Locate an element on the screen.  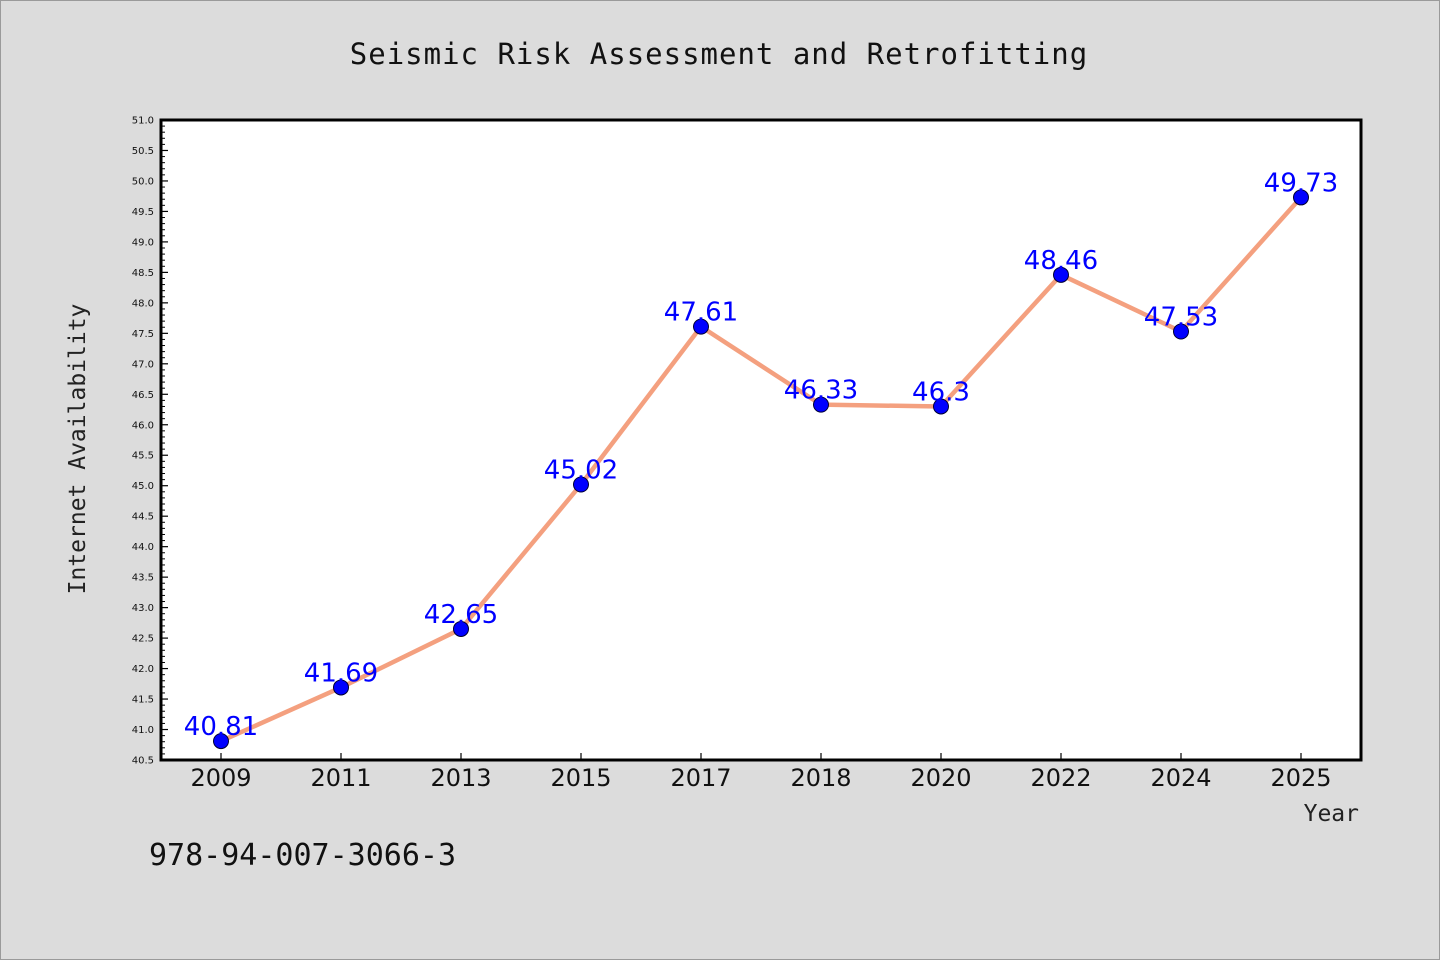
y-tick-label: 48.0 is located at coordinates (143, 303).